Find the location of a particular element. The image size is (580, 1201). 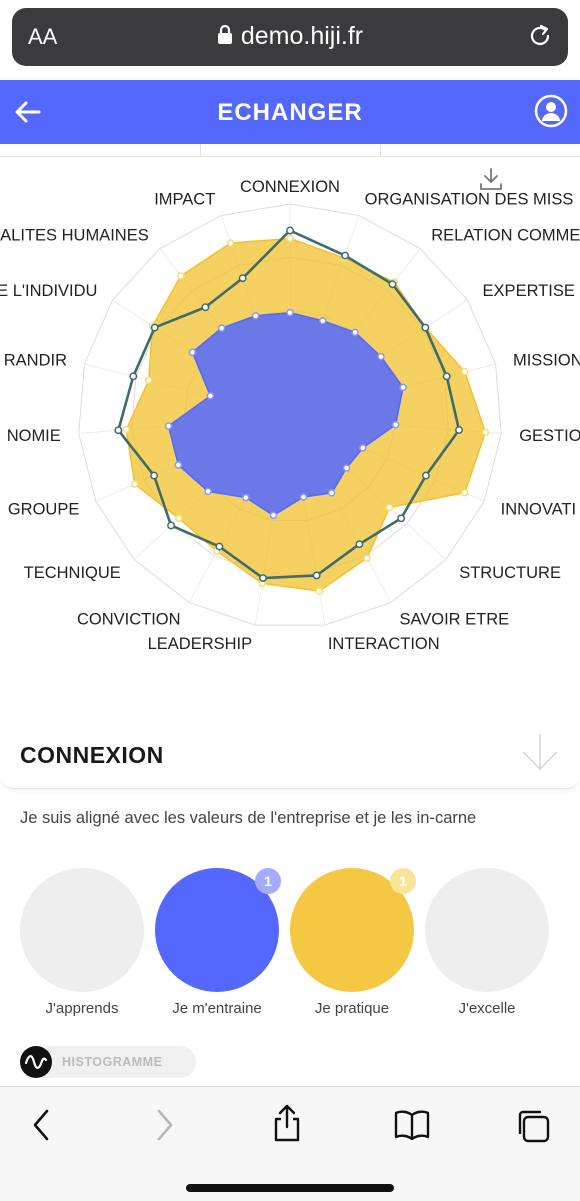

radar-axis-label: GROUPE is located at coordinates (44, 509).